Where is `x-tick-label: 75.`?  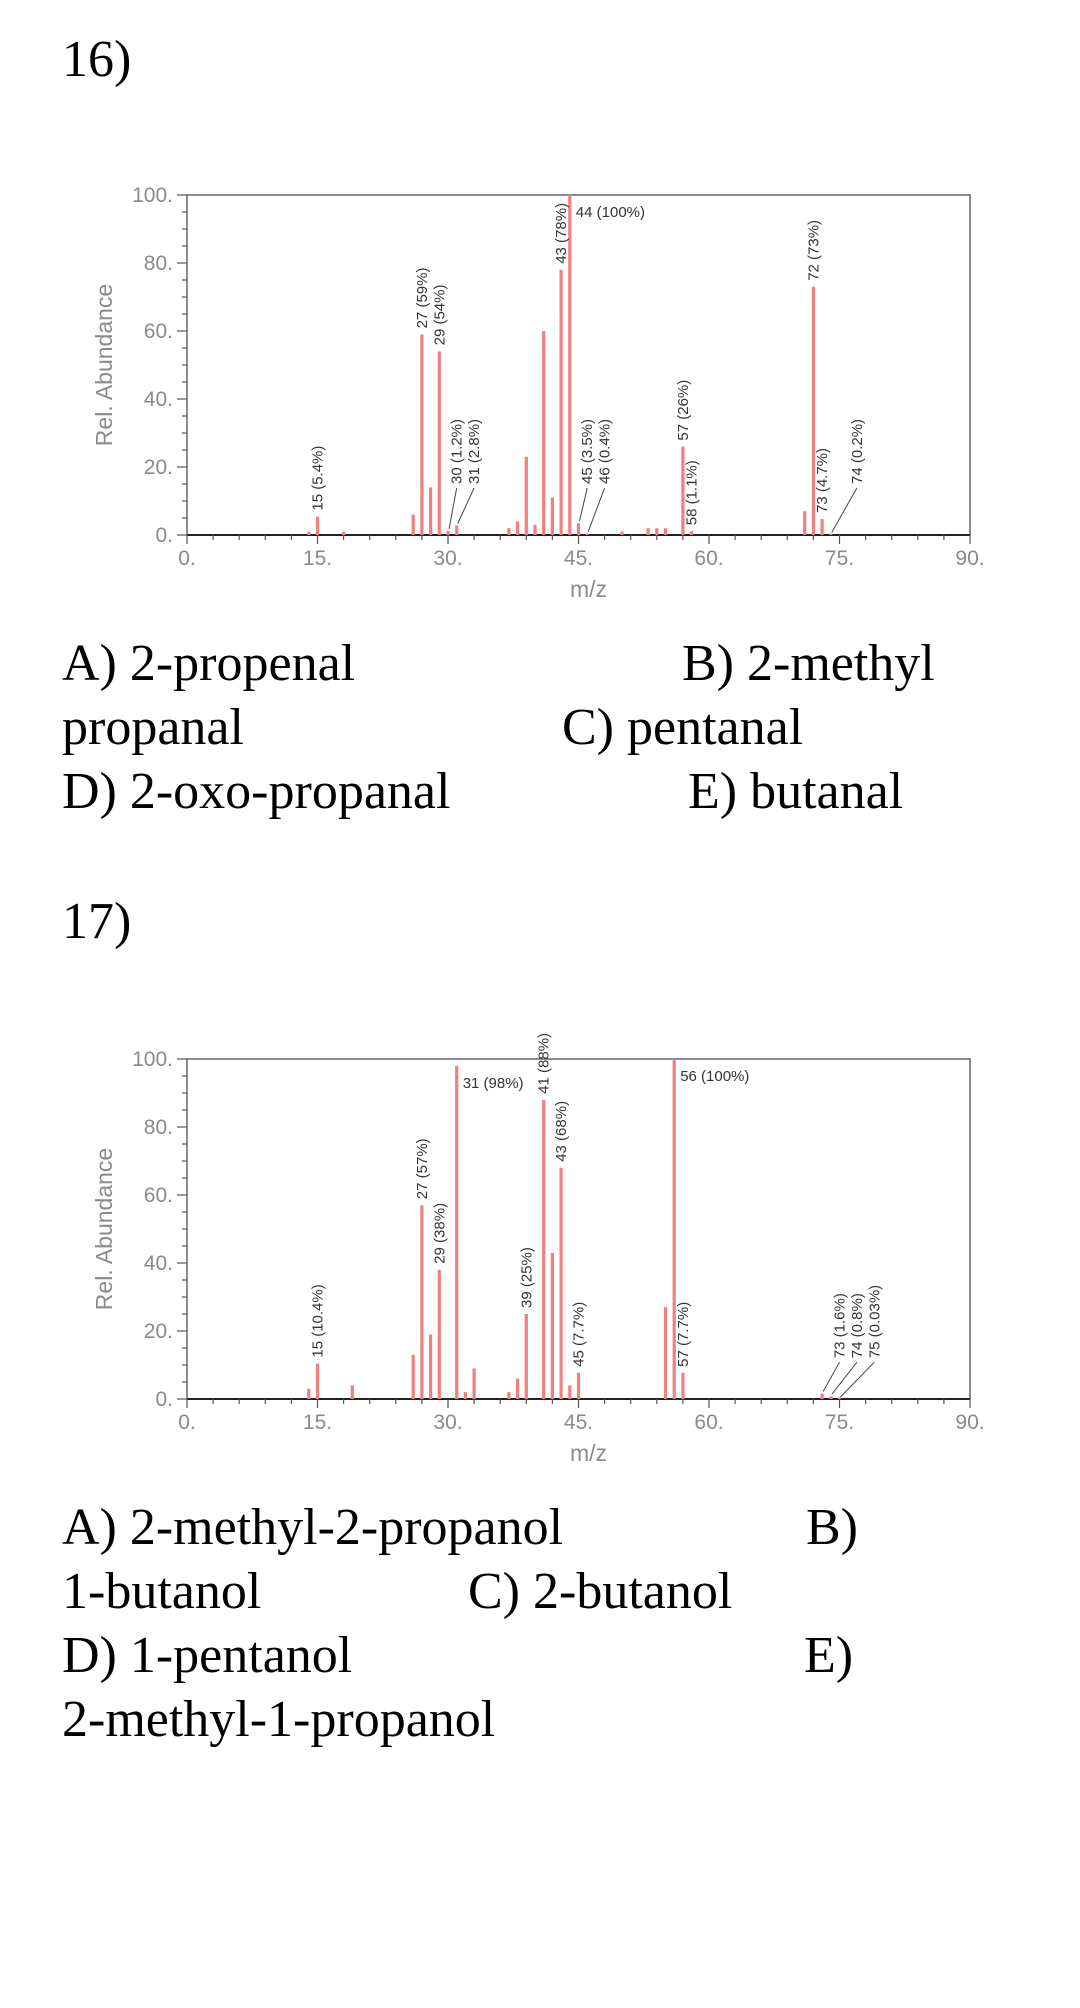
x-tick-label: 75. is located at coordinates (839, 558).